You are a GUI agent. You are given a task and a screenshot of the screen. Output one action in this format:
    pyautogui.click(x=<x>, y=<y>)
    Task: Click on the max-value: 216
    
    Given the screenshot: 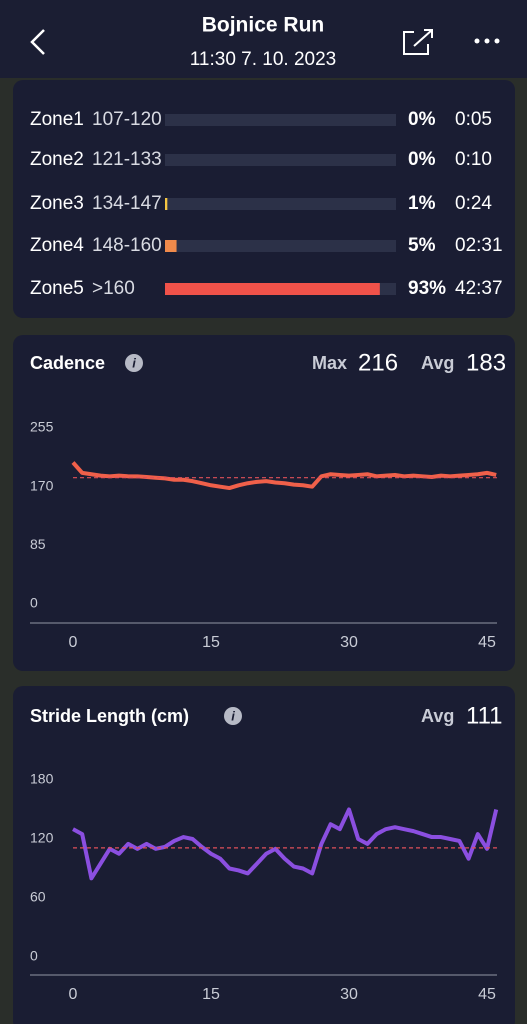 What is the action you would take?
    pyautogui.click(x=378, y=362)
    